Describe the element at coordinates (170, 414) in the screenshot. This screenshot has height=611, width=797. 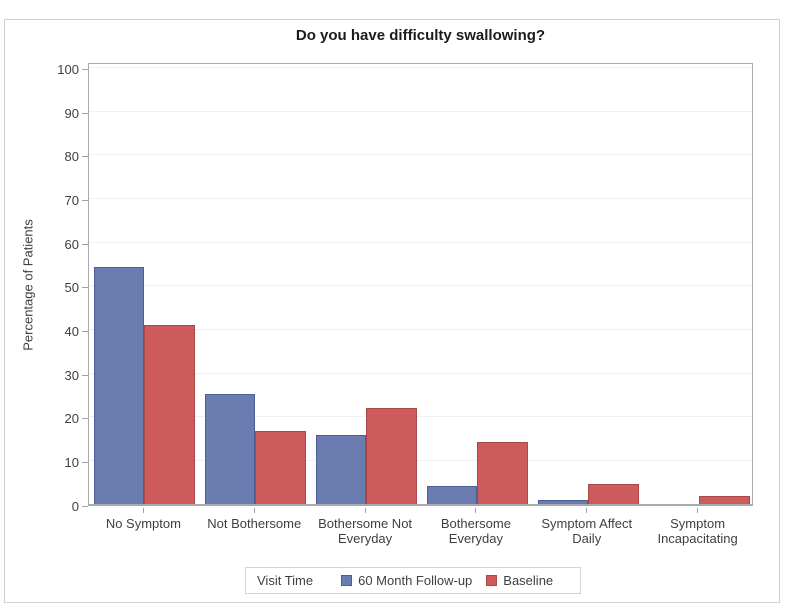
I see `bar-baseline-no-symptom` at that location.